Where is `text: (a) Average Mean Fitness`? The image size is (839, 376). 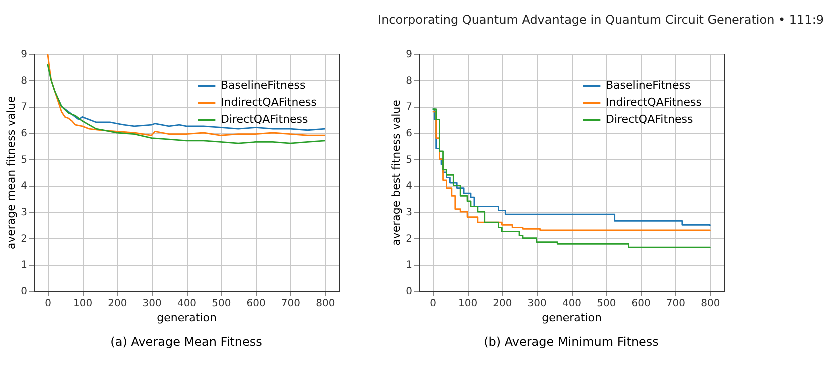
text: (a) Average Mean Fitness is located at coordinates (186, 342).